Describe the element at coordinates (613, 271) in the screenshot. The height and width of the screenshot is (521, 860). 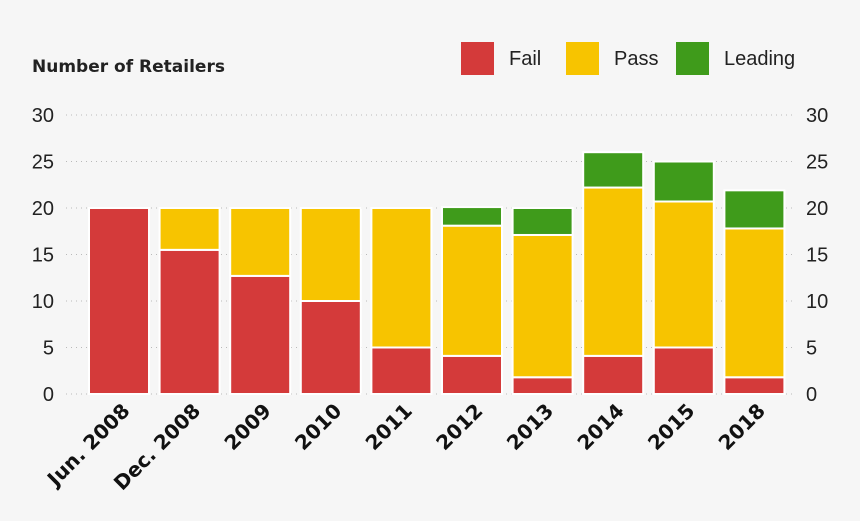
I see `bar-2014-pass` at that location.